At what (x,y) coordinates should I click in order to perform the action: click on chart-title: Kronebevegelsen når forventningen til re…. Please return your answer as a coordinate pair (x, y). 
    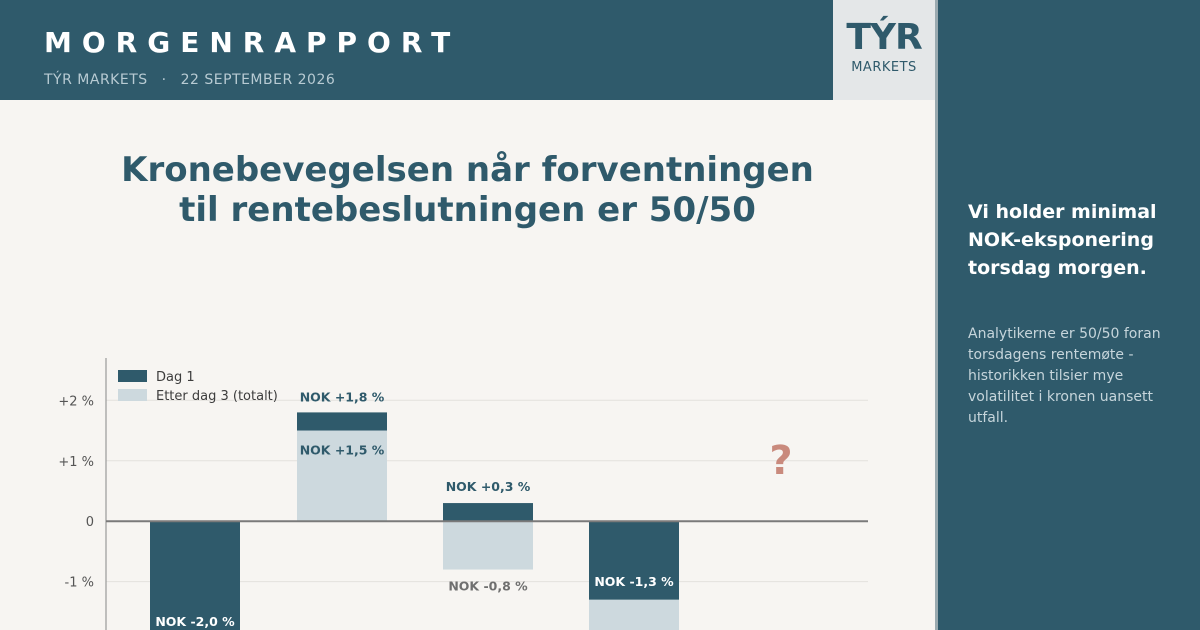
    Looking at the image, I should click on (467, 190).